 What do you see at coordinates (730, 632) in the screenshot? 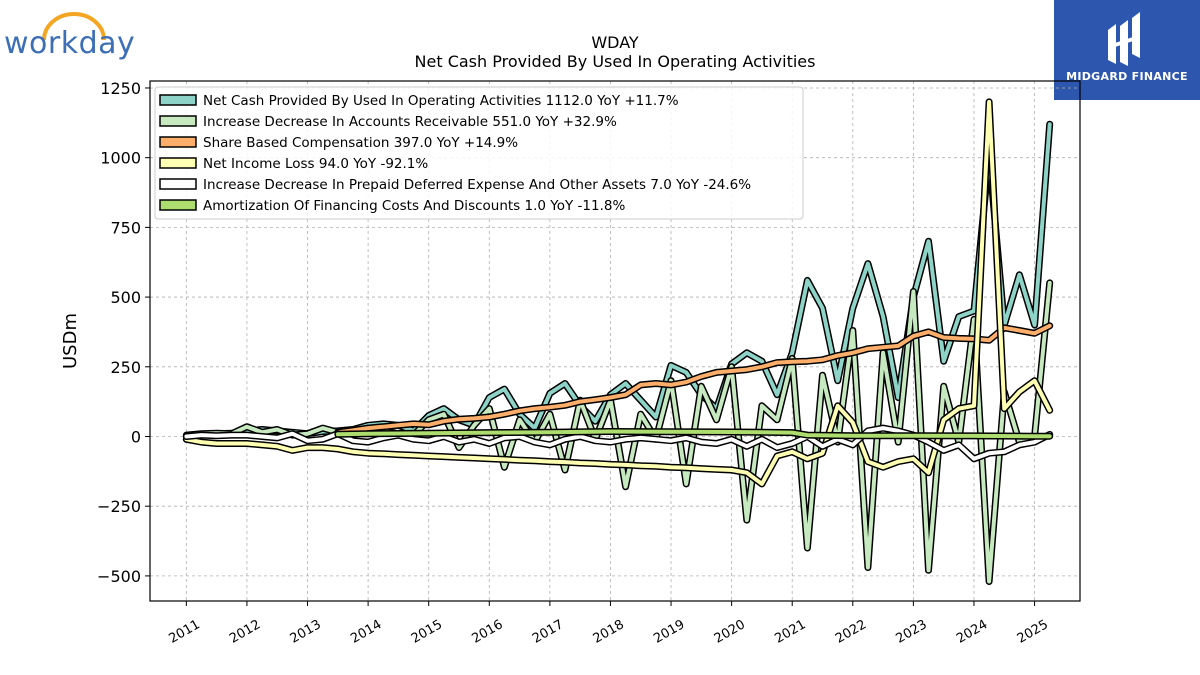
I see `x-tick-label: 2020` at bounding box center [730, 632].